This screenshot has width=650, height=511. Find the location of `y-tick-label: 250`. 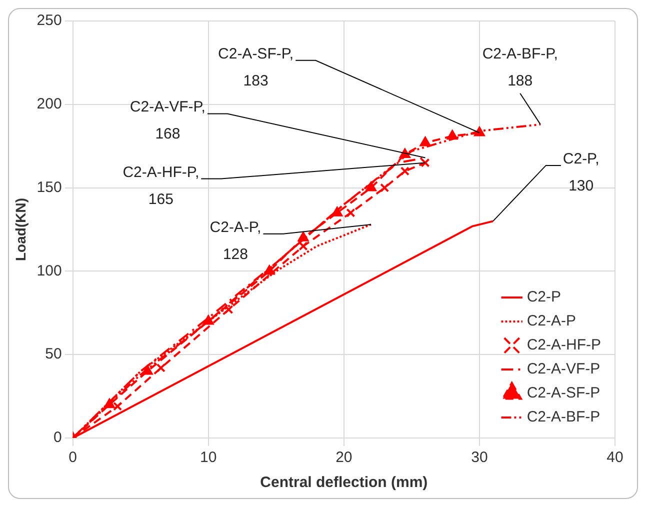

y-tick-label: 250 is located at coordinates (49, 21).